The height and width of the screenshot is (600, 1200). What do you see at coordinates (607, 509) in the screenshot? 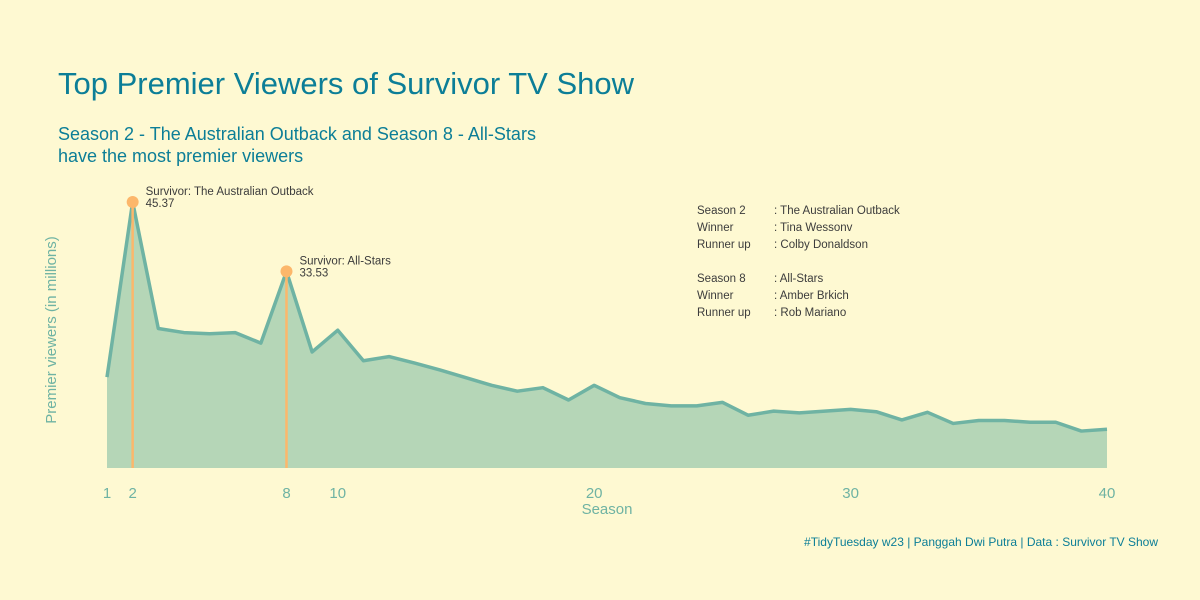
I see `x-axis-label: Season` at bounding box center [607, 509].